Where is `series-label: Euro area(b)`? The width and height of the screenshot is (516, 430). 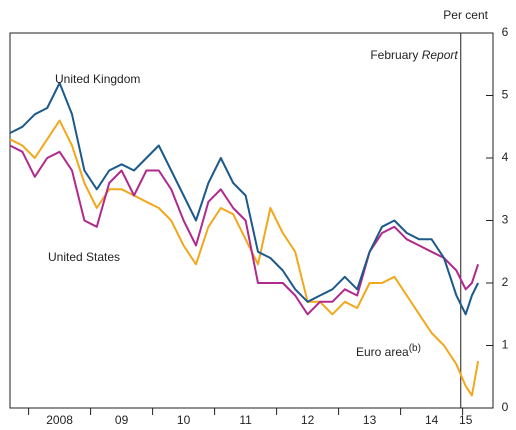
series-label: Euro area(b) is located at coordinates (388, 351).